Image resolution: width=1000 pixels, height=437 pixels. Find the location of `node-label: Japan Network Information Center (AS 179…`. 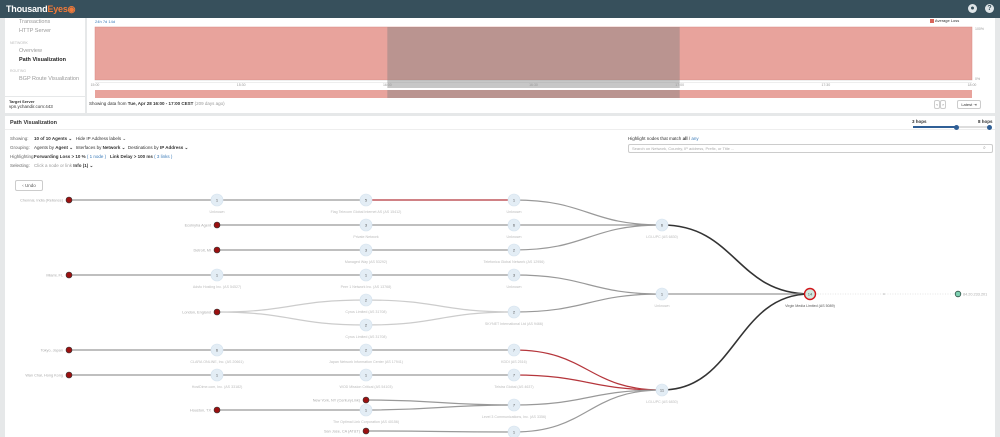

node-label: Japan Network Information Center (AS 179… is located at coordinates (366, 362).